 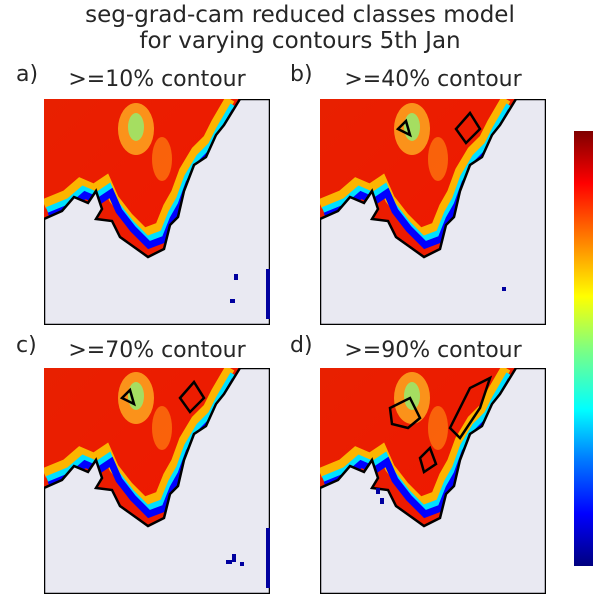 What do you see at coordinates (433, 79) in the screenshot?
I see `panel-b-title: >=40% contour` at bounding box center [433, 79].